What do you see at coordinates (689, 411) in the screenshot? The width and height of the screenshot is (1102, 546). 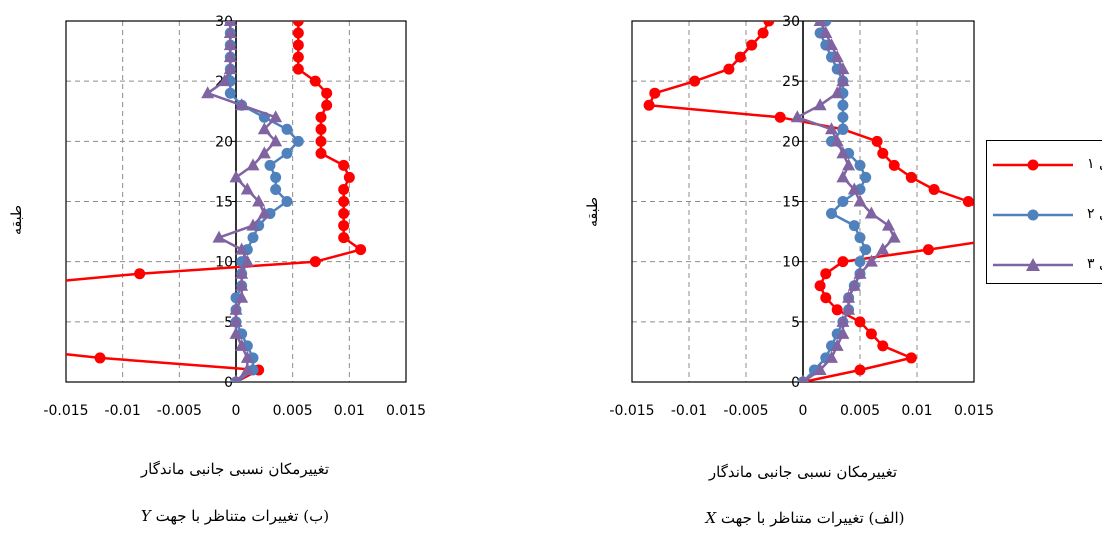 I see `x-tick-label: -0.01` at bounding box center [689, 411].